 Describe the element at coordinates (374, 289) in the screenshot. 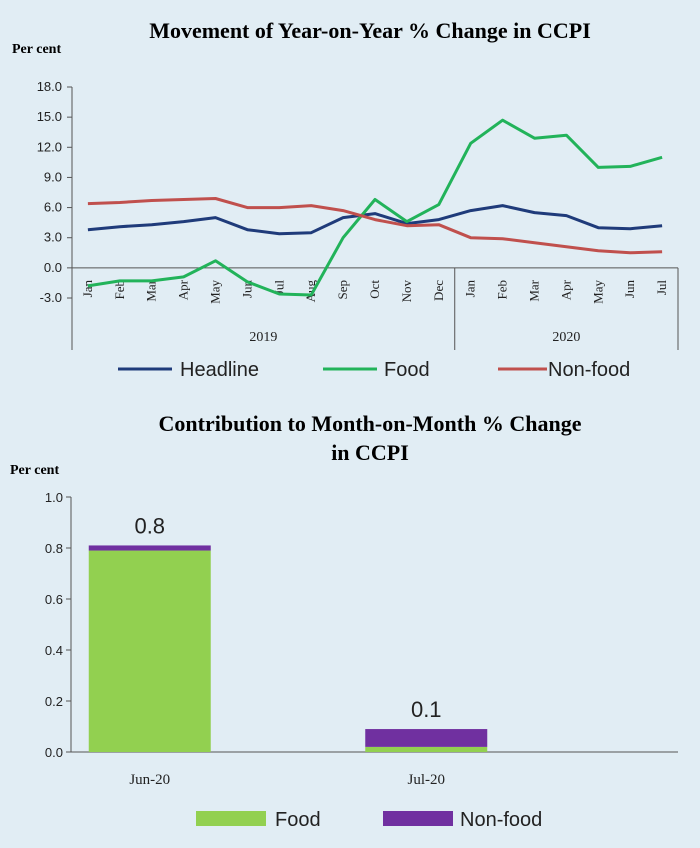

I see `yoy-x-month-label: Oct` at that location.